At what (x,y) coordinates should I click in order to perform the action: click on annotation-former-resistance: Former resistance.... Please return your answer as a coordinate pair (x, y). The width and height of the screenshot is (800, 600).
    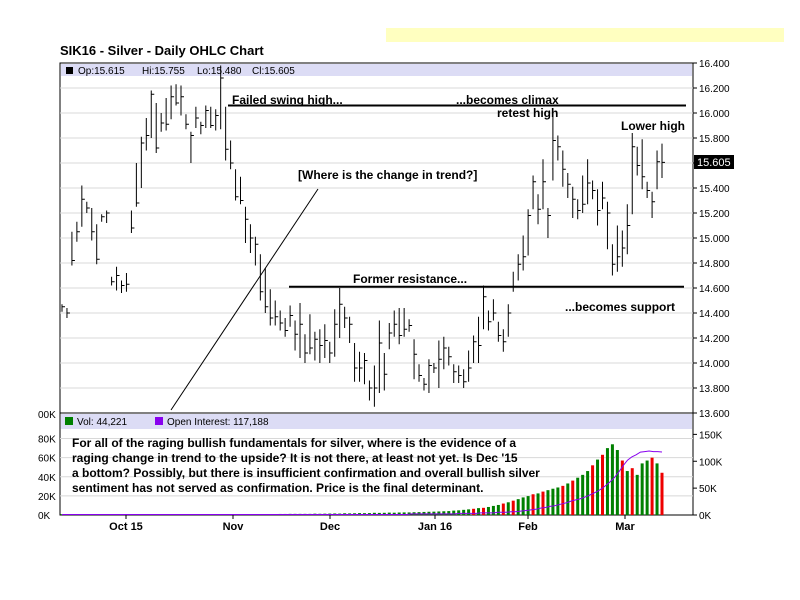
    Looking at the image, I should click on (410, 279).